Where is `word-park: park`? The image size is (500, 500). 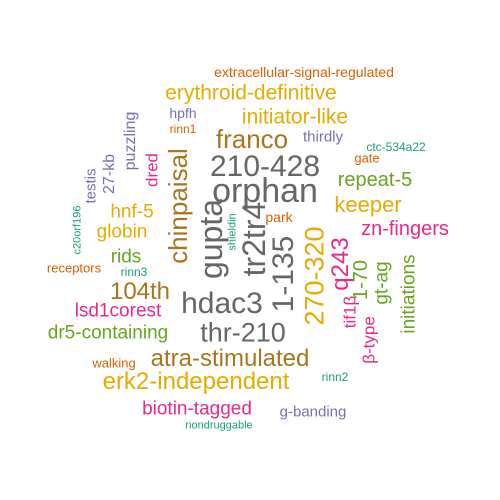 word-park: park is located at coordinates (279, 217).